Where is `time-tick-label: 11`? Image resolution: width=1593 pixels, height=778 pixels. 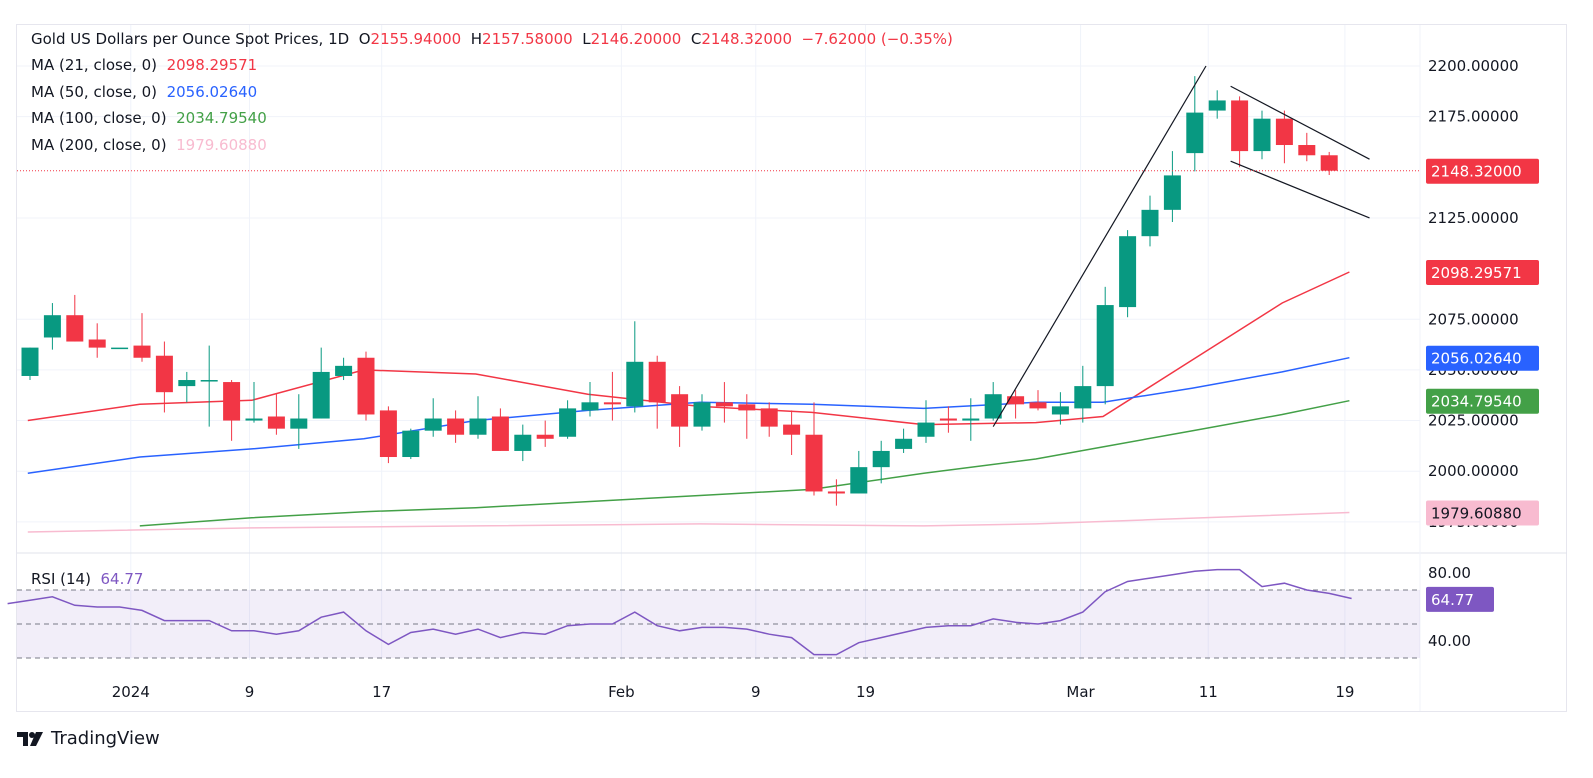
time-tick-label: 11 is located at coordinates (1208, 692).